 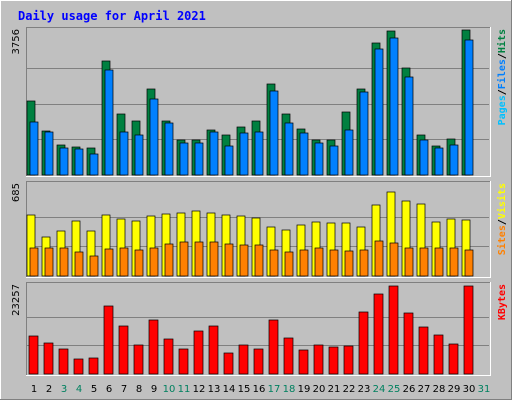 I want to click on x-tick-label-20: 20, so click(x=319, y=389).